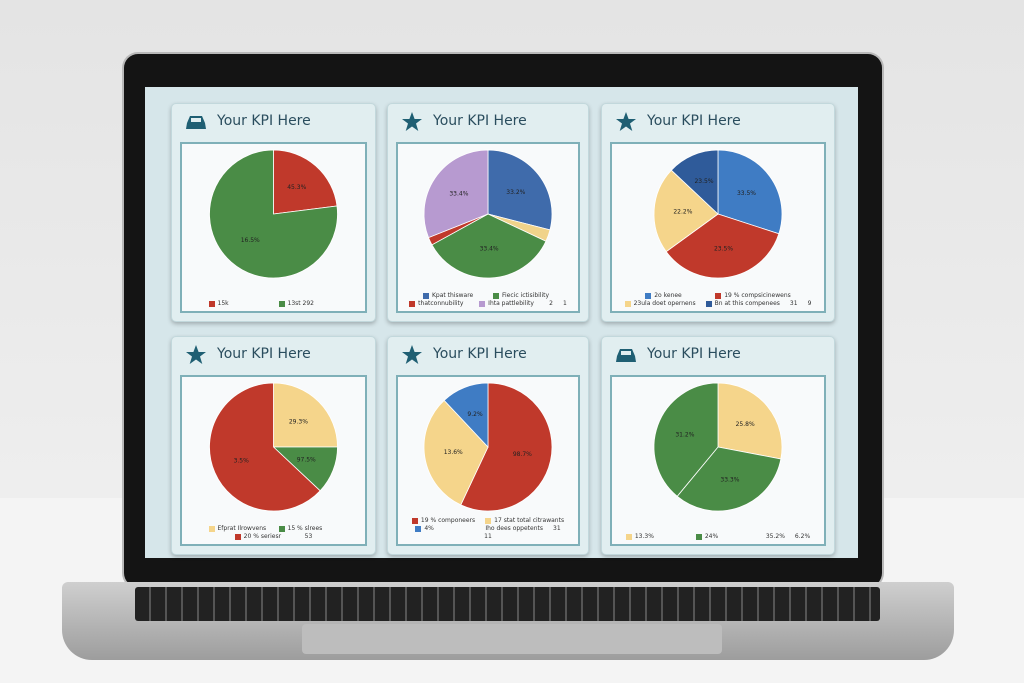 The height and width of the screenshot is (683, 1024). Describe the element at coordinates (644, 536) in the screenshot. I see `legend-label: 13.3%` at that location.